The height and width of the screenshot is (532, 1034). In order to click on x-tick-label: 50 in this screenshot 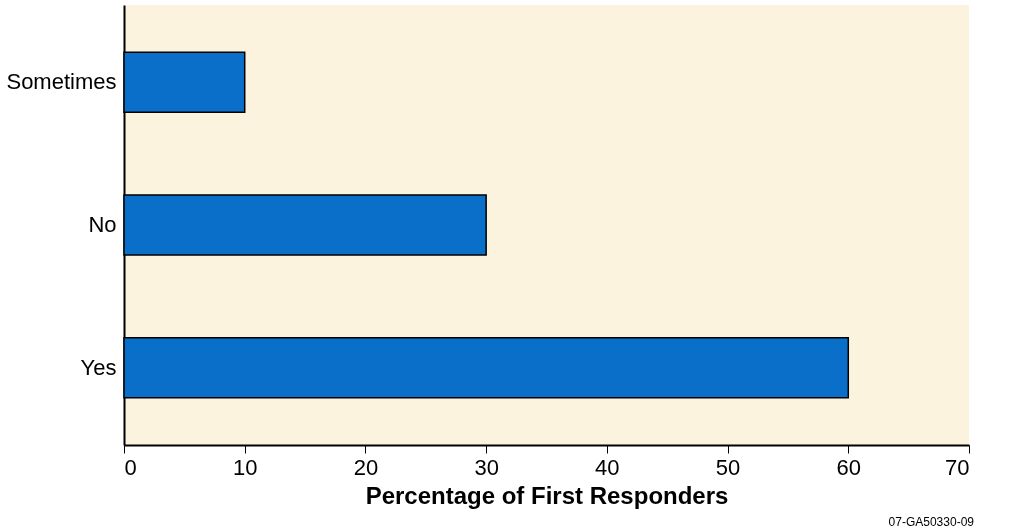, I will do `click(728, 467)`.